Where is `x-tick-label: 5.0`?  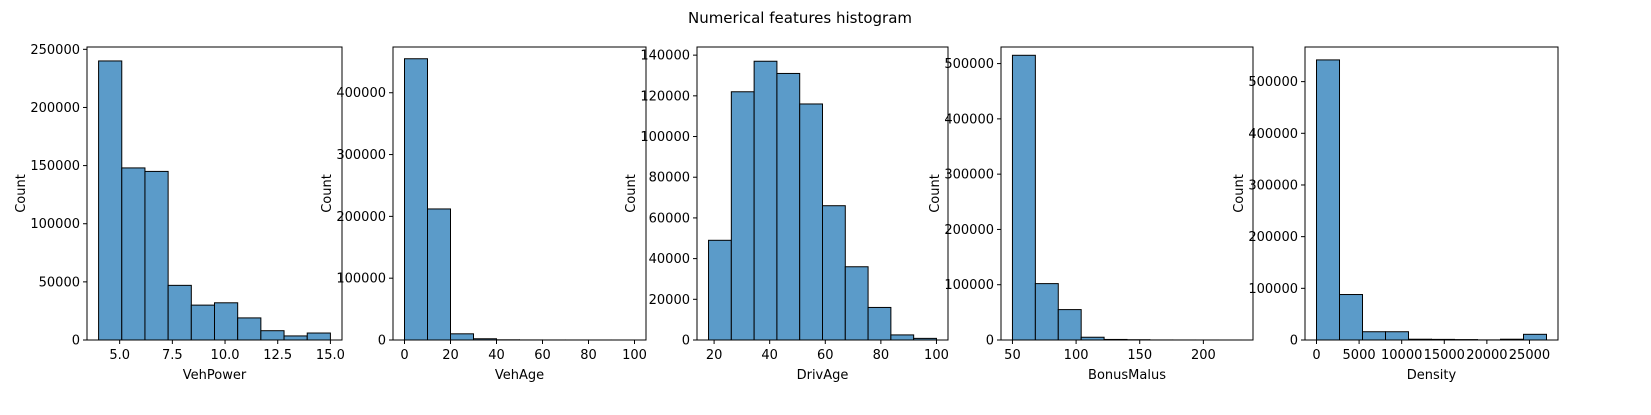 x-tick-label: 5.0 is located at coordinates (119, 355).